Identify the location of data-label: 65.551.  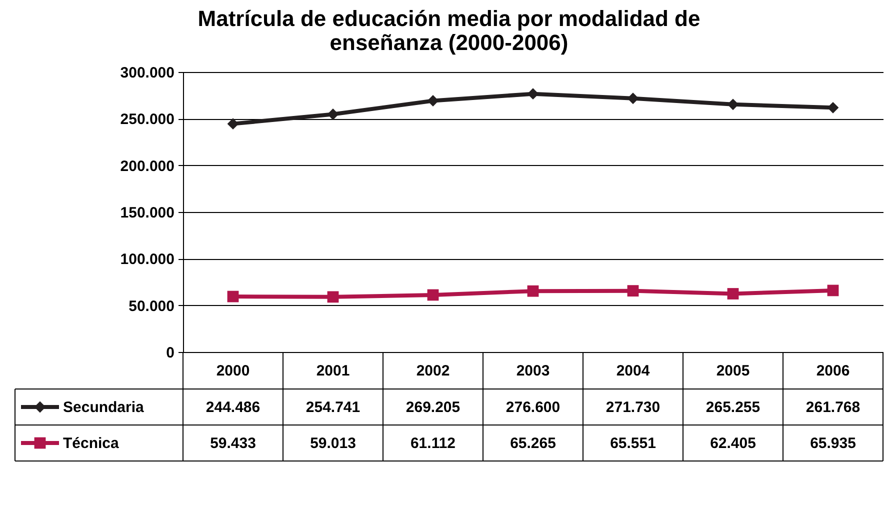
(633, 443).